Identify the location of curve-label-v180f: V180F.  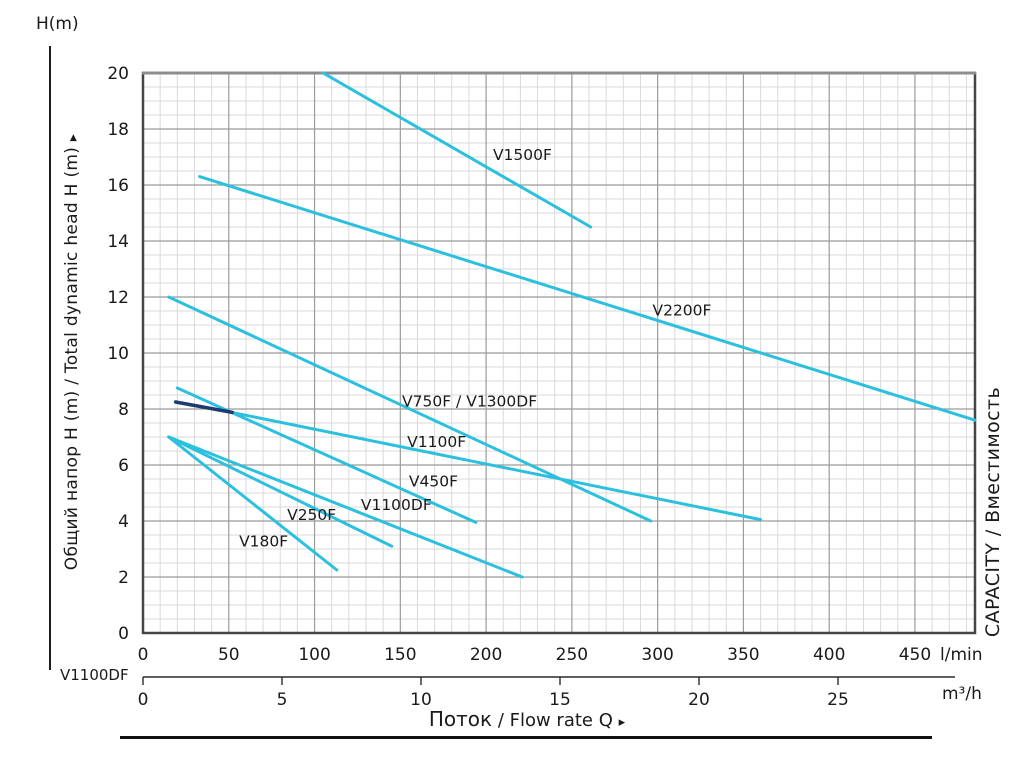
(263, 542).